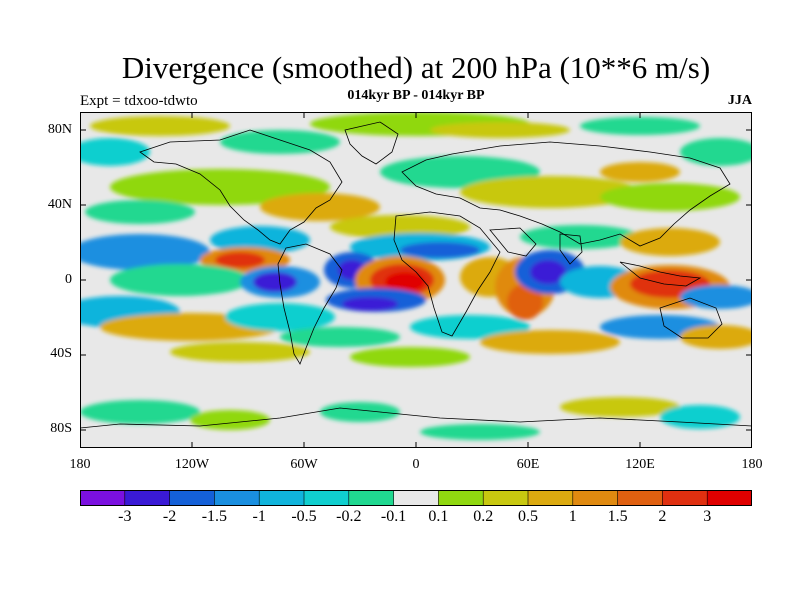  Describe the element at coordinates (59, 204) in the screenshot. I see `lat-label-40n: 40N` at that location.